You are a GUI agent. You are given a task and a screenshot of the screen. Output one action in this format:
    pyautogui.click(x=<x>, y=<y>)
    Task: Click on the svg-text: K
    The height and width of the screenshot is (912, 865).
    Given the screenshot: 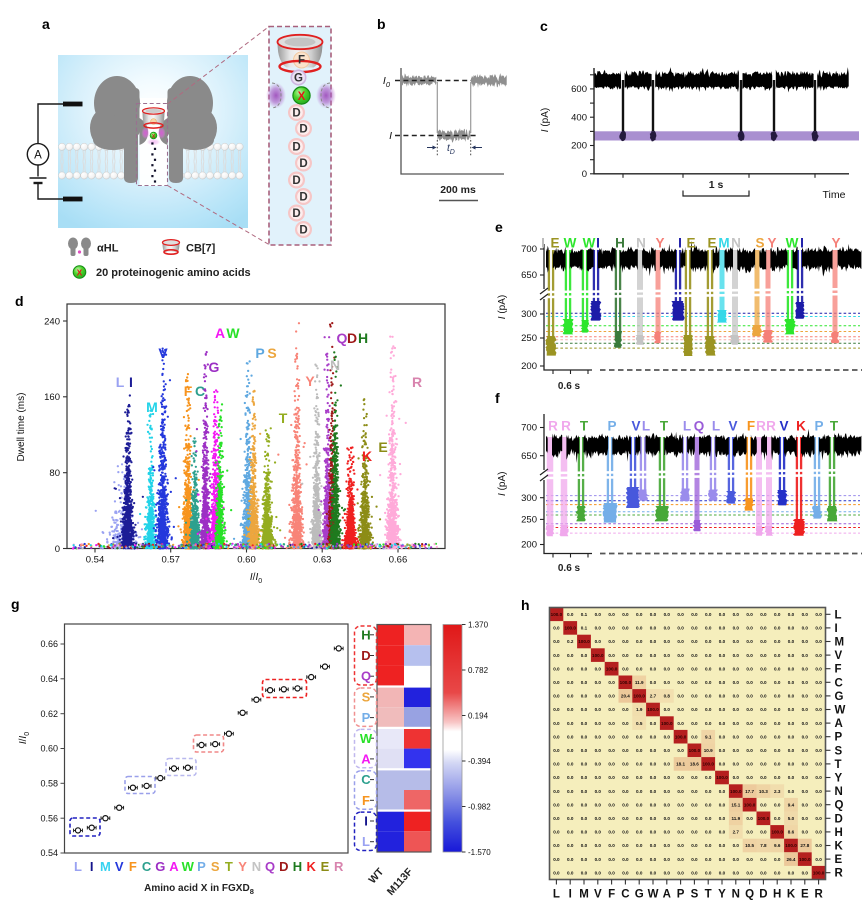 What is the action you would take?
    pyautogui.click(x=791, y=895)
    